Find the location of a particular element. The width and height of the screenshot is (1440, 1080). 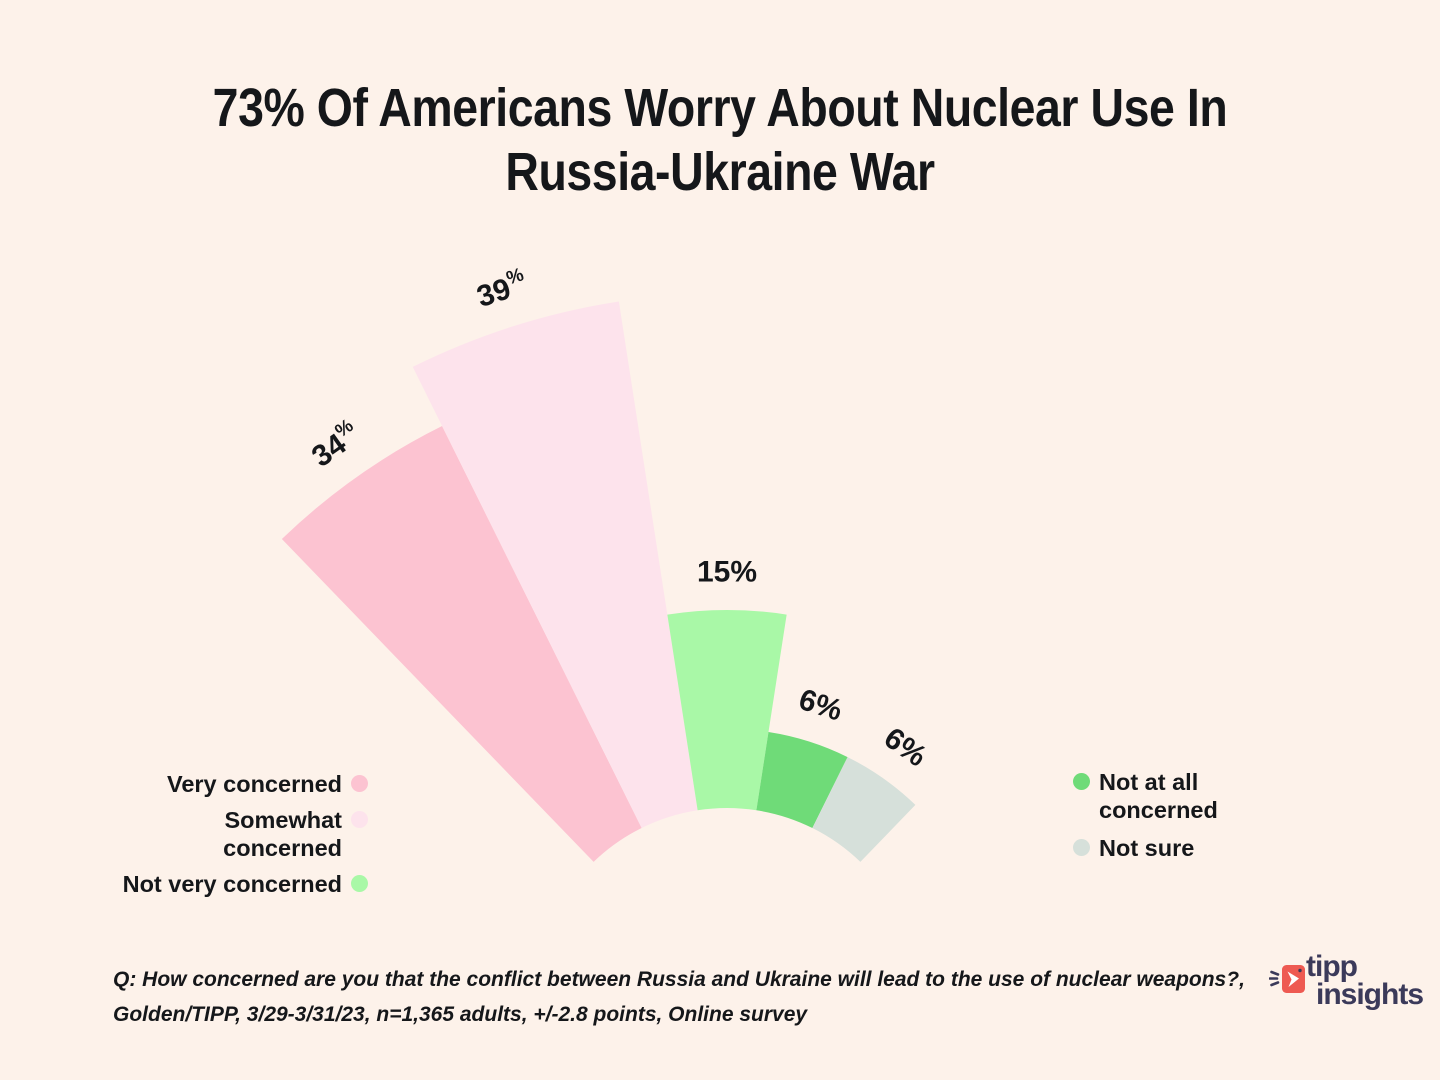

legend-swatch-not-sure is located at coordinates (1081, 847).